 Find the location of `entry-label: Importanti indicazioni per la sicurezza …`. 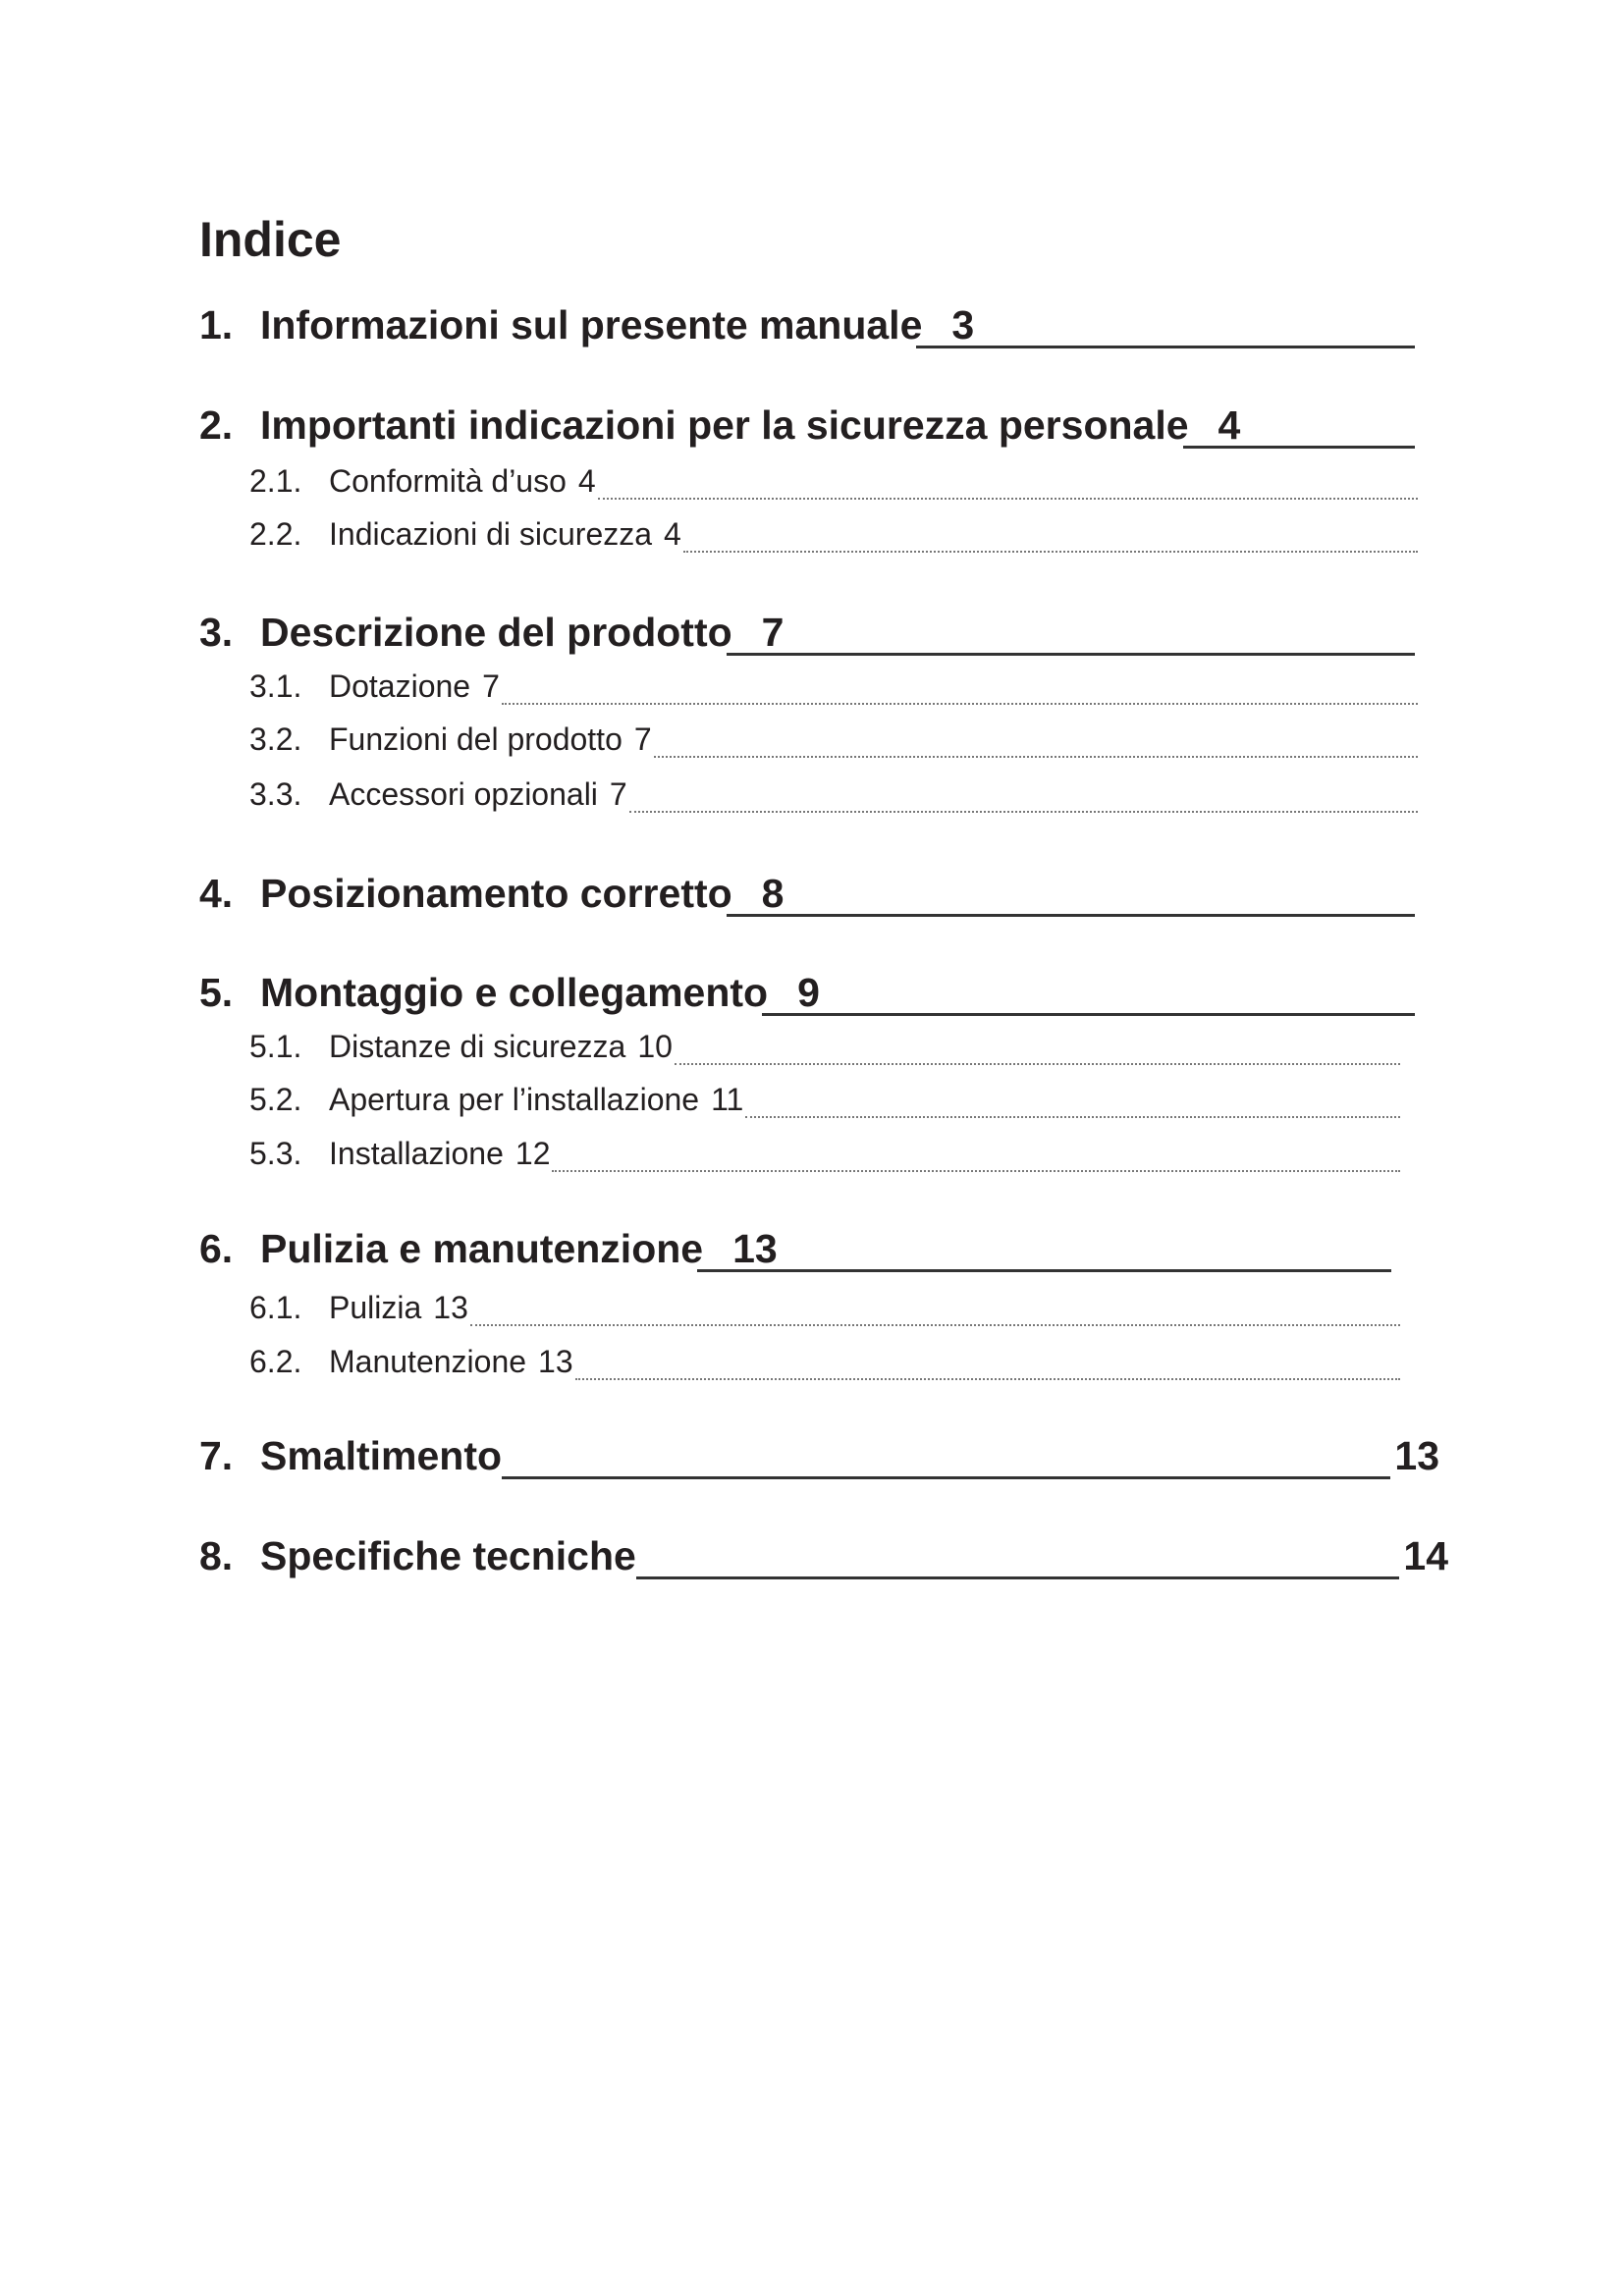

entry-label: Importanti indicazioni per la sicurezza … is located at coordinates (724, 425).